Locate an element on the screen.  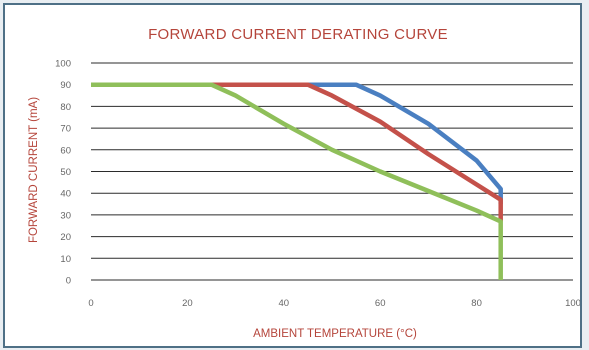
y-tick-0: 0 is located at coordinates (68, 281).